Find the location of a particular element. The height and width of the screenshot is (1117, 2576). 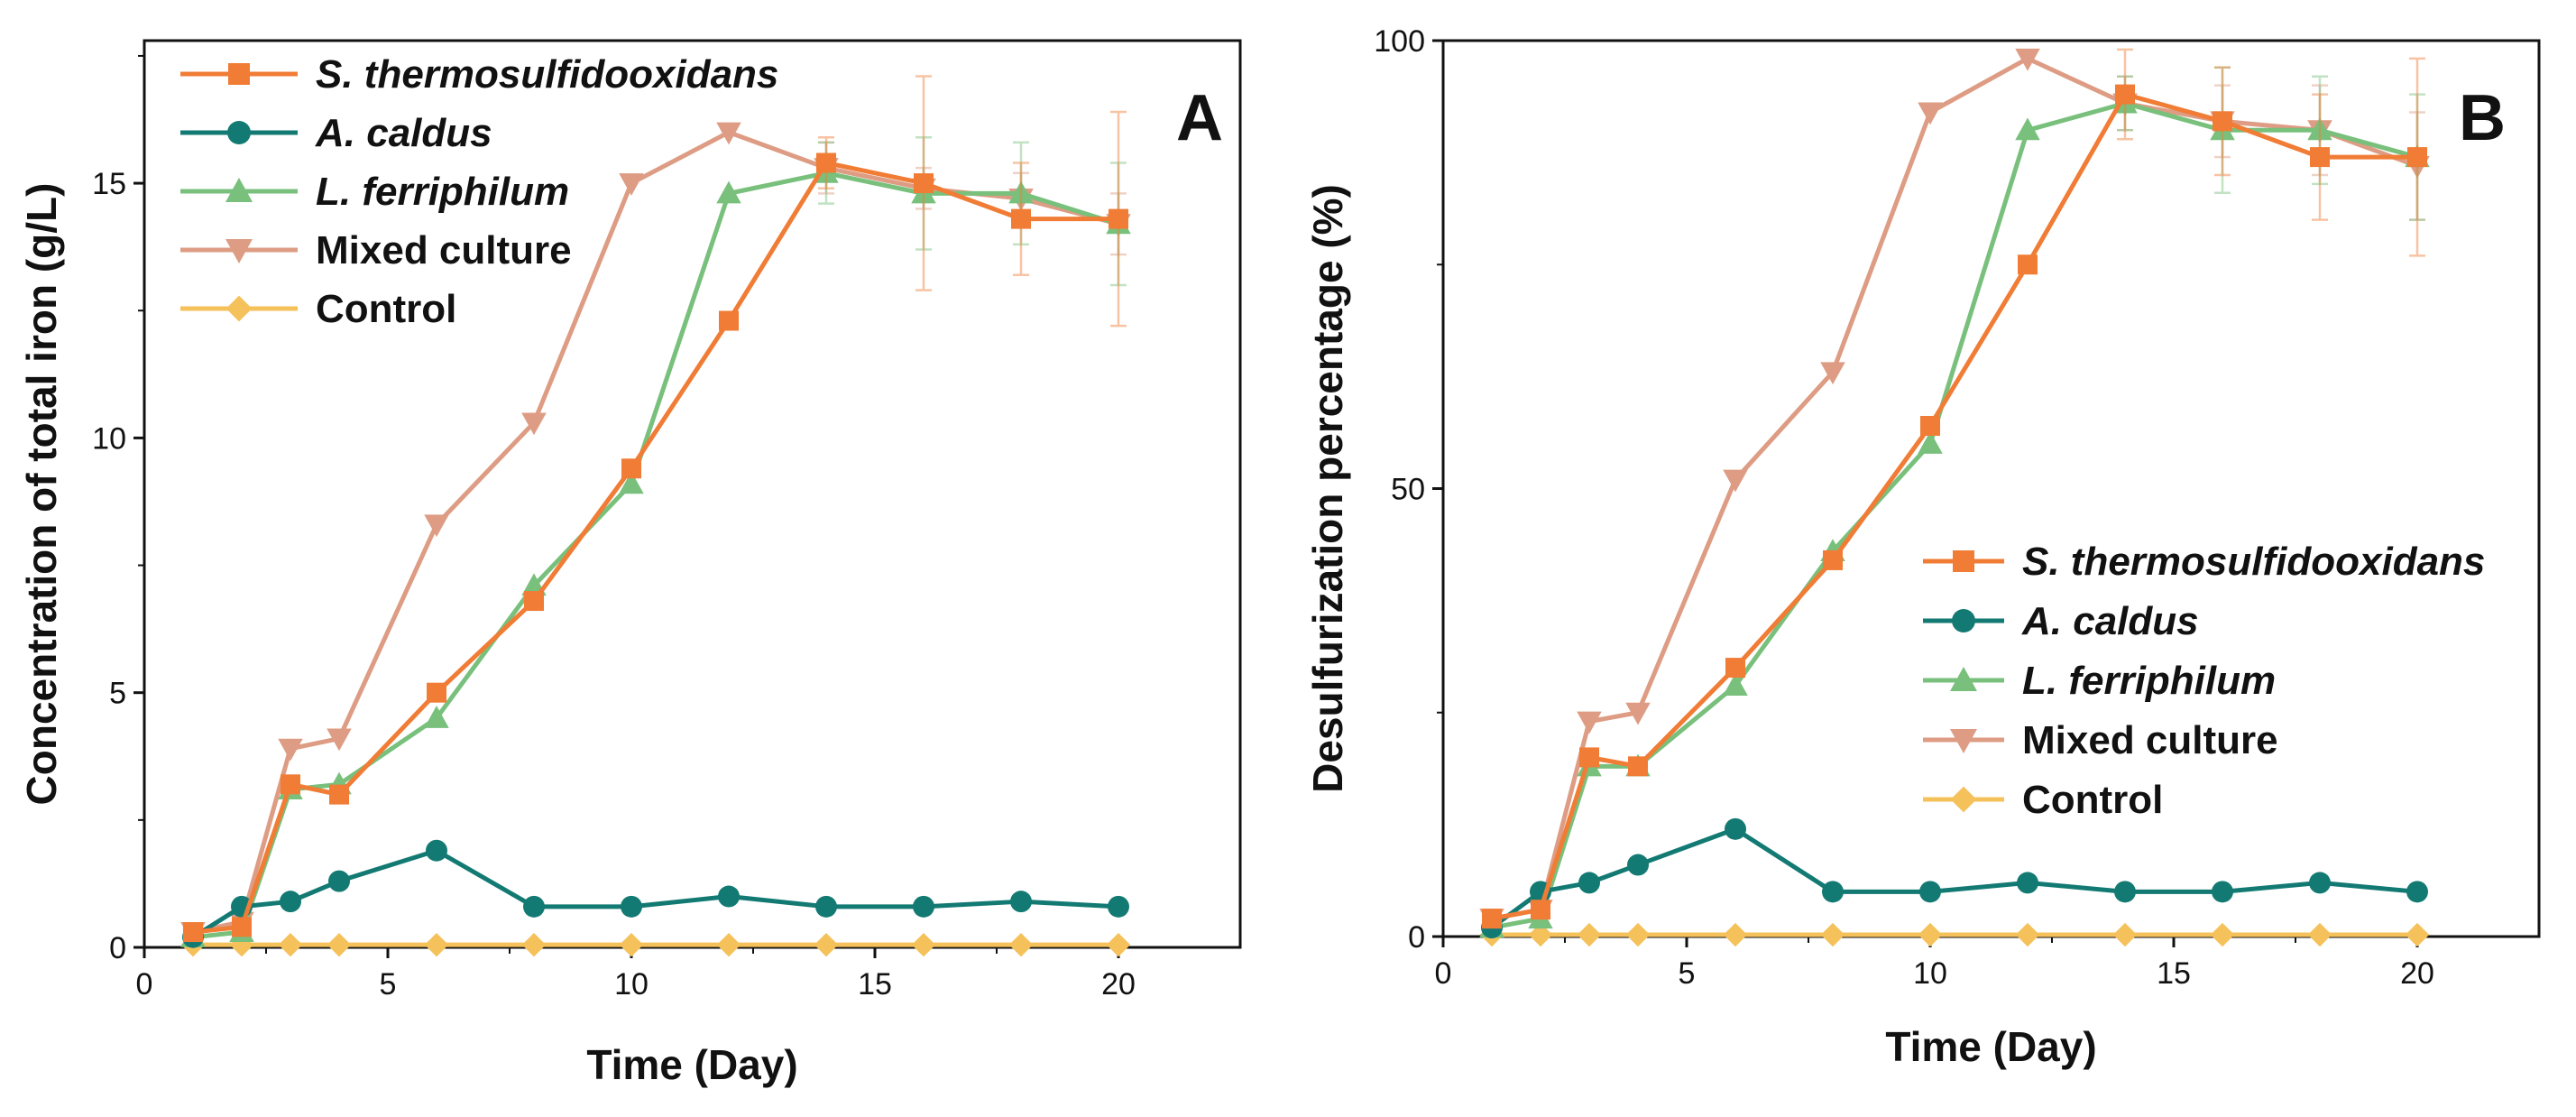

x-tick-label: 0 is located at coordinates (144, 984).